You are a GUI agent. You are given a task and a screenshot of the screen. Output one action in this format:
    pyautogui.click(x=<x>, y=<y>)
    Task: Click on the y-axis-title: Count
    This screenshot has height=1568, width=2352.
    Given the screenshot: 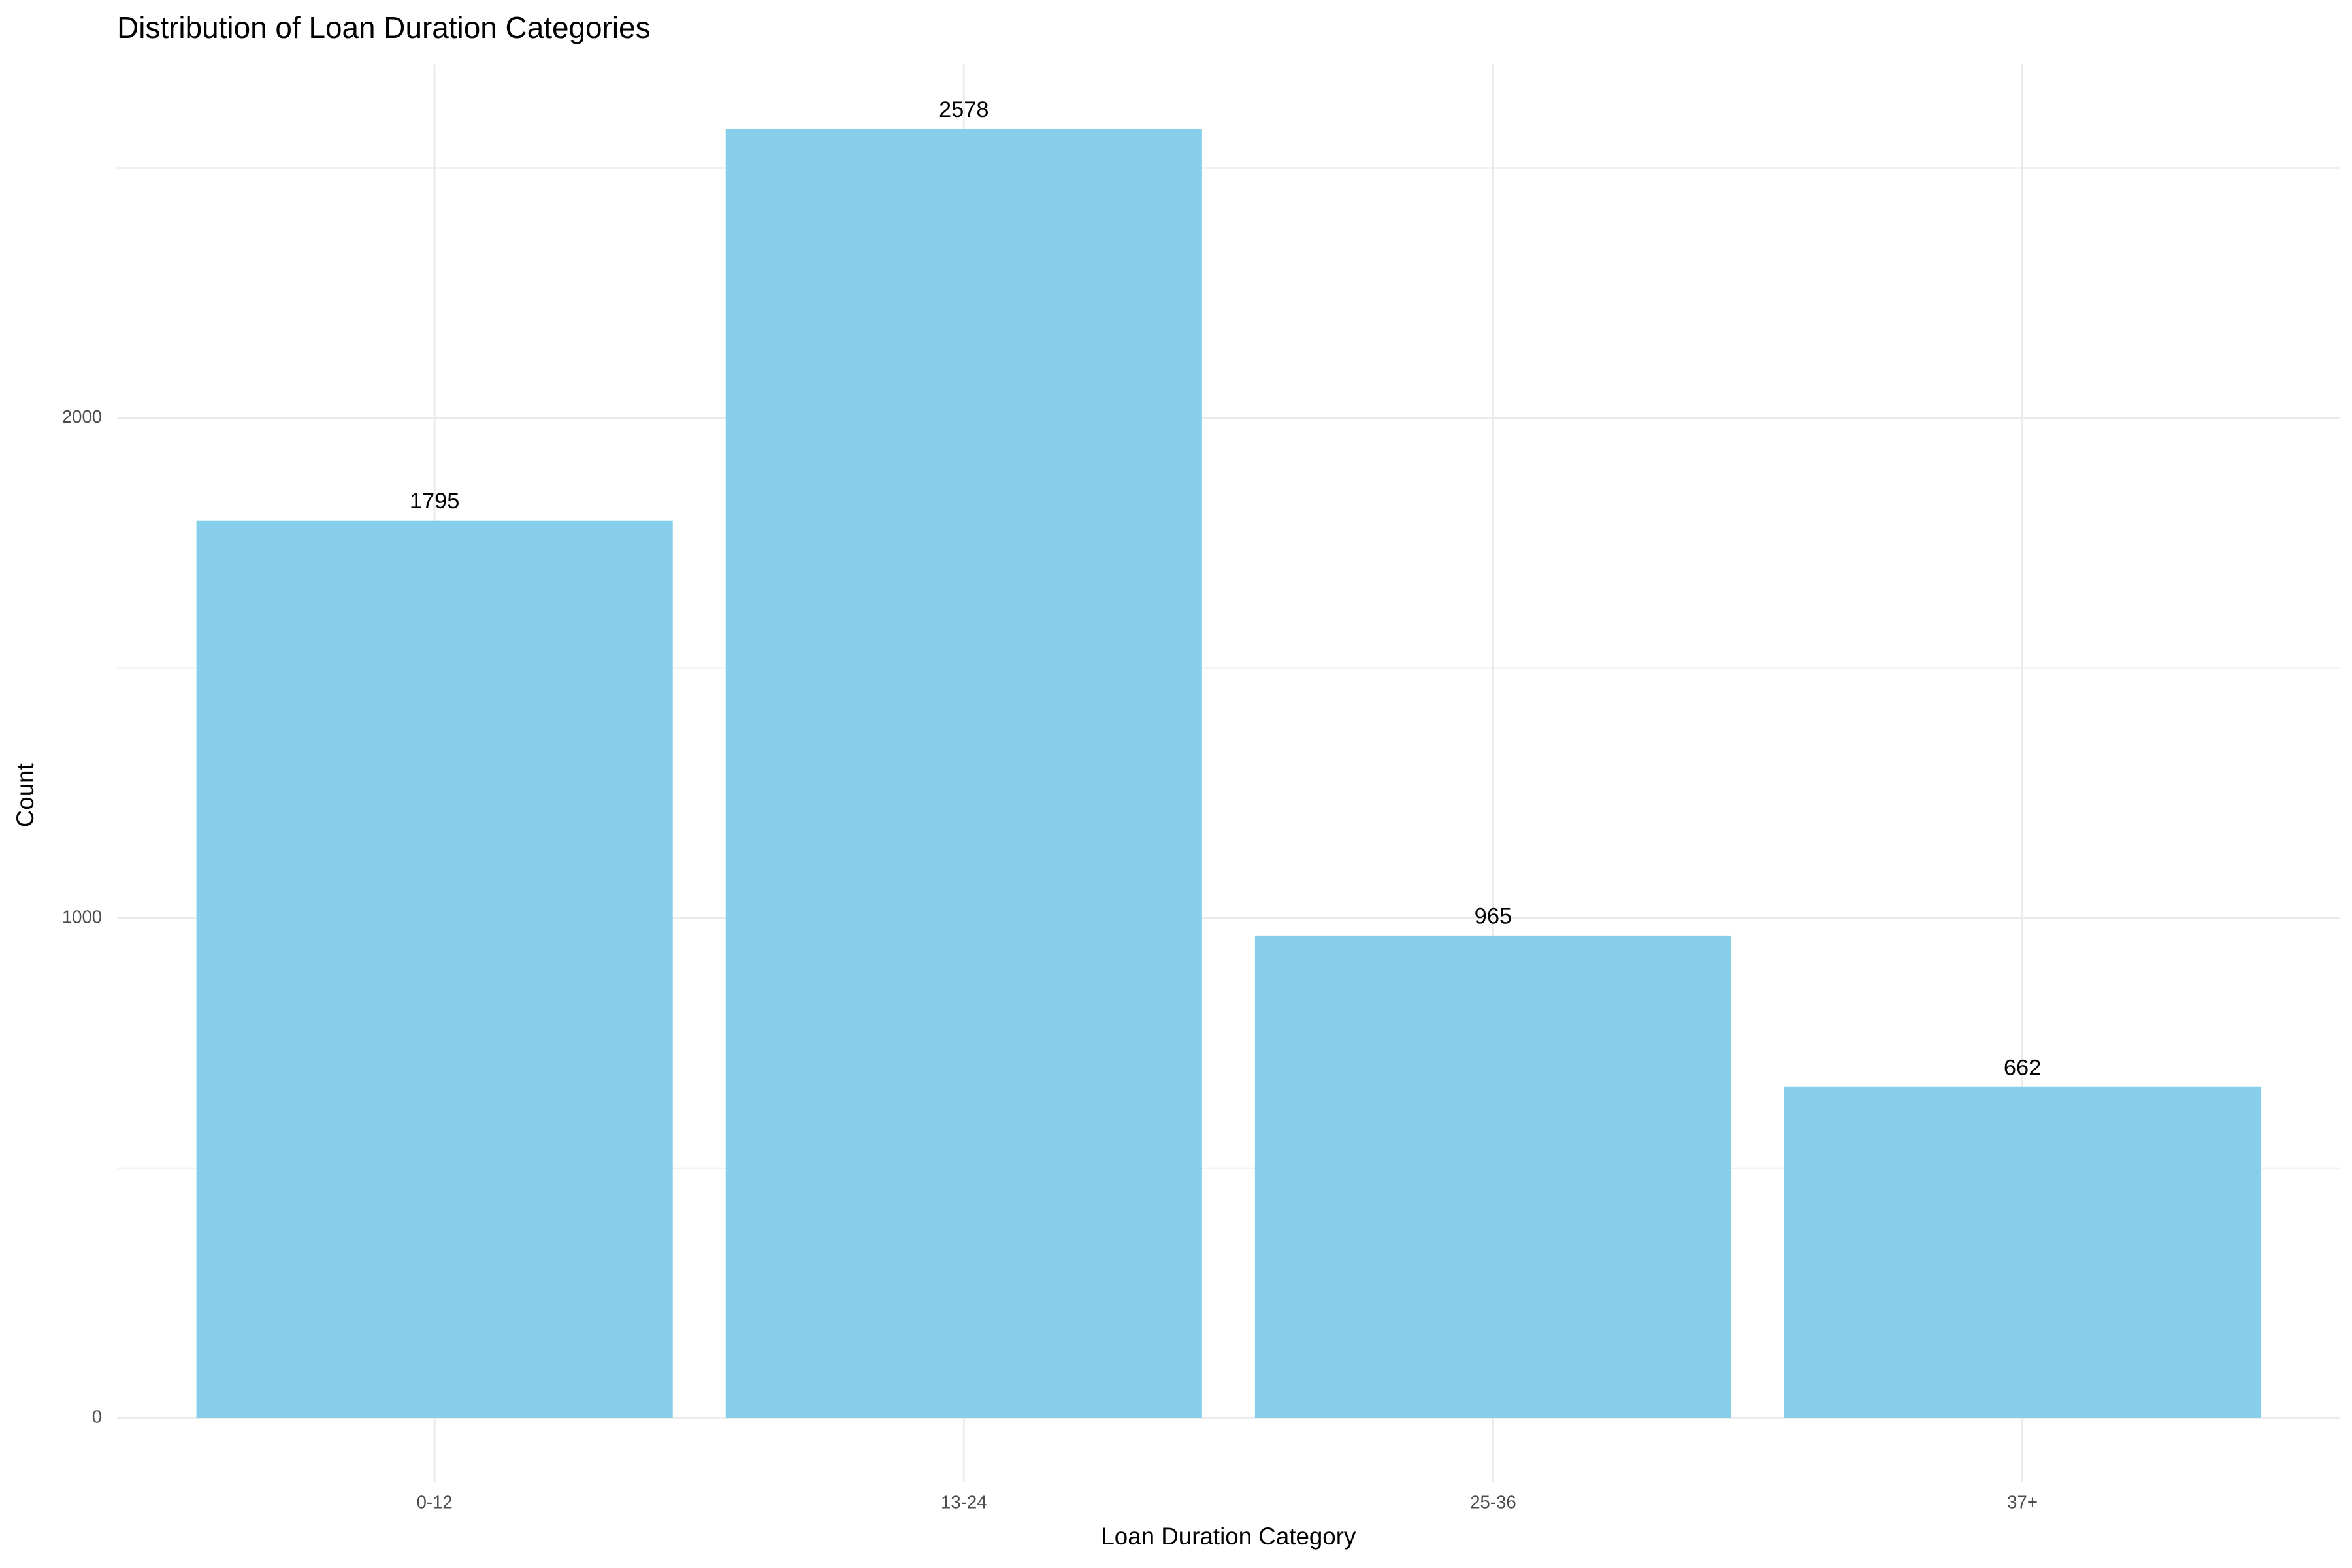 What is the action you would take?
    pyautogui.click(x=25, y=795)
    